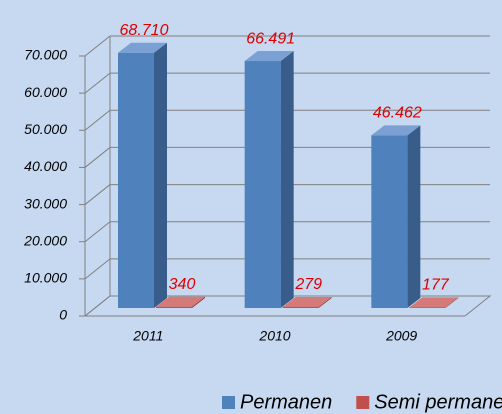 Image resolution: width=502 pixels, height=414 pixels. I want to click on value-label: 177, so click(436, 285).